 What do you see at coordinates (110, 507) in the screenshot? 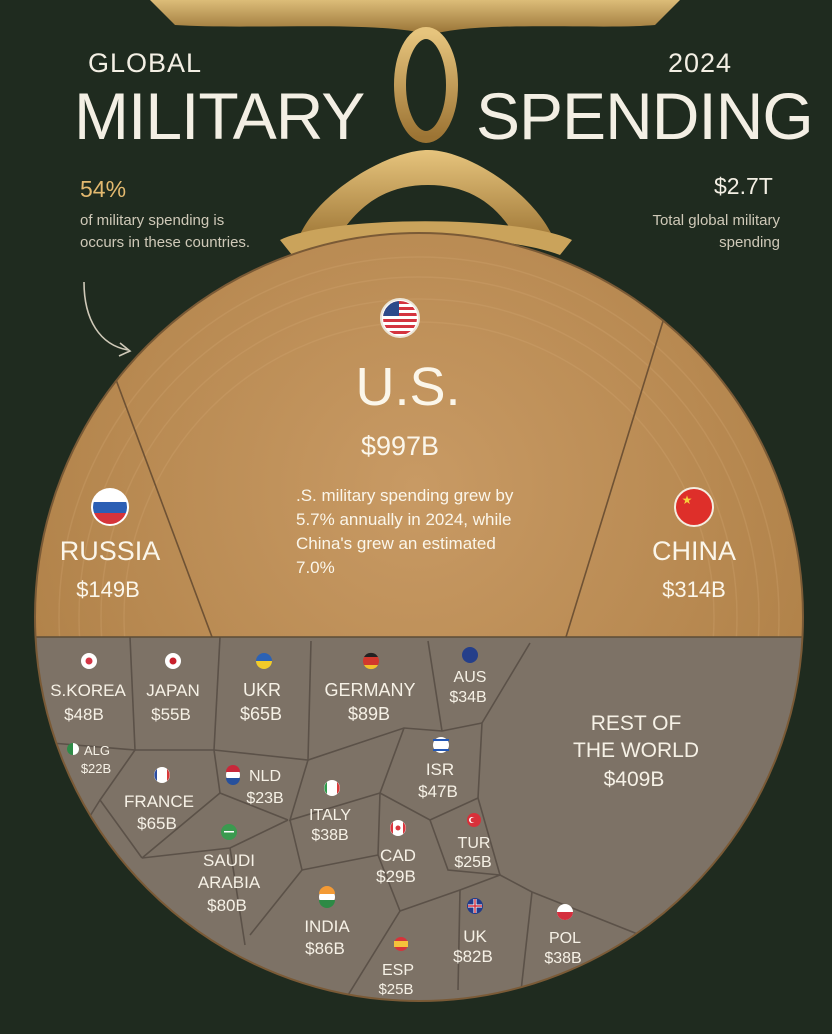
I see `russia-flag-icon` at bounding box center [110, 507].